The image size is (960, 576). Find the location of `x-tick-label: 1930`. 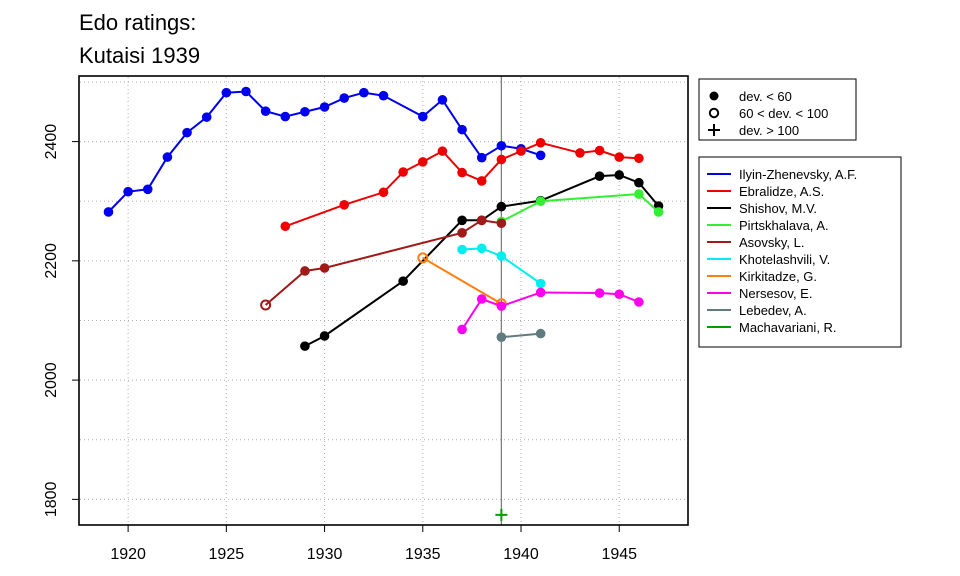

x-tick-label: 1930 is located at coordinates (325, 554).